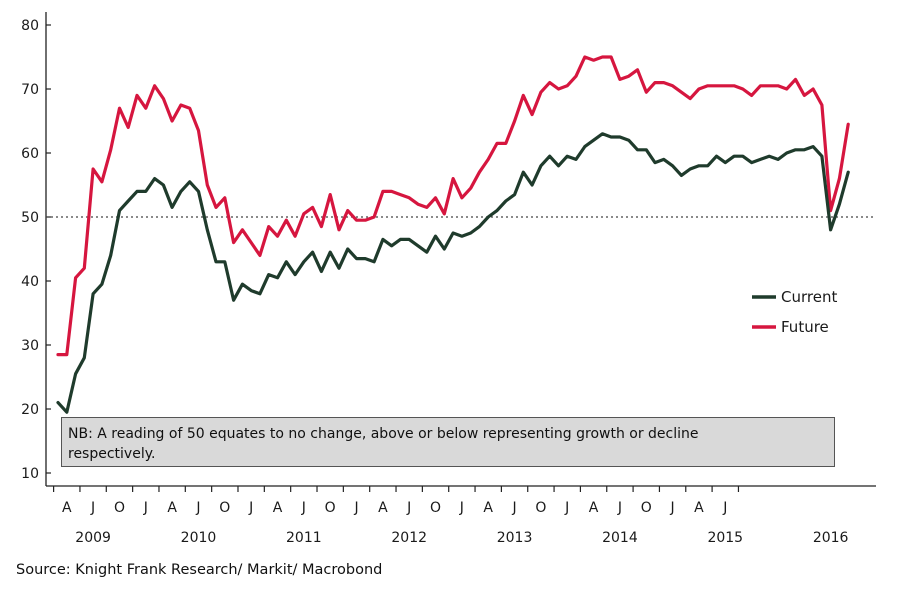  What do you see at coordinates (93, 538) in the screenshot?
I see `x-year-label: 2009` at bounding box center [93, 538].